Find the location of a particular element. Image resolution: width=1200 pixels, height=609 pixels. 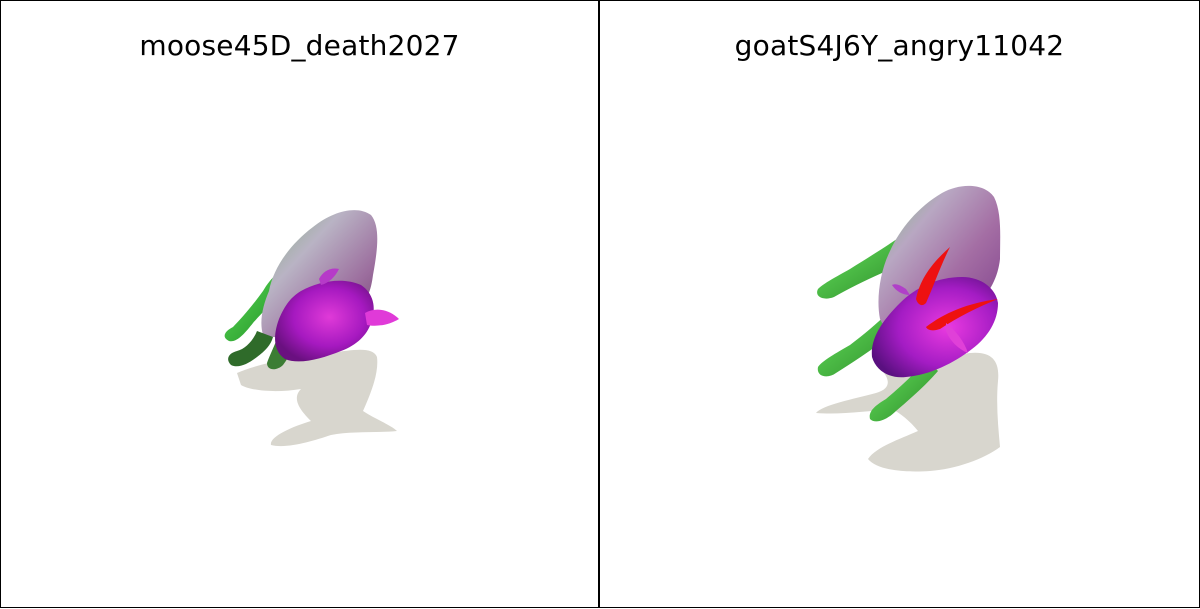

moose-ear is located at coordinates (382, 318).